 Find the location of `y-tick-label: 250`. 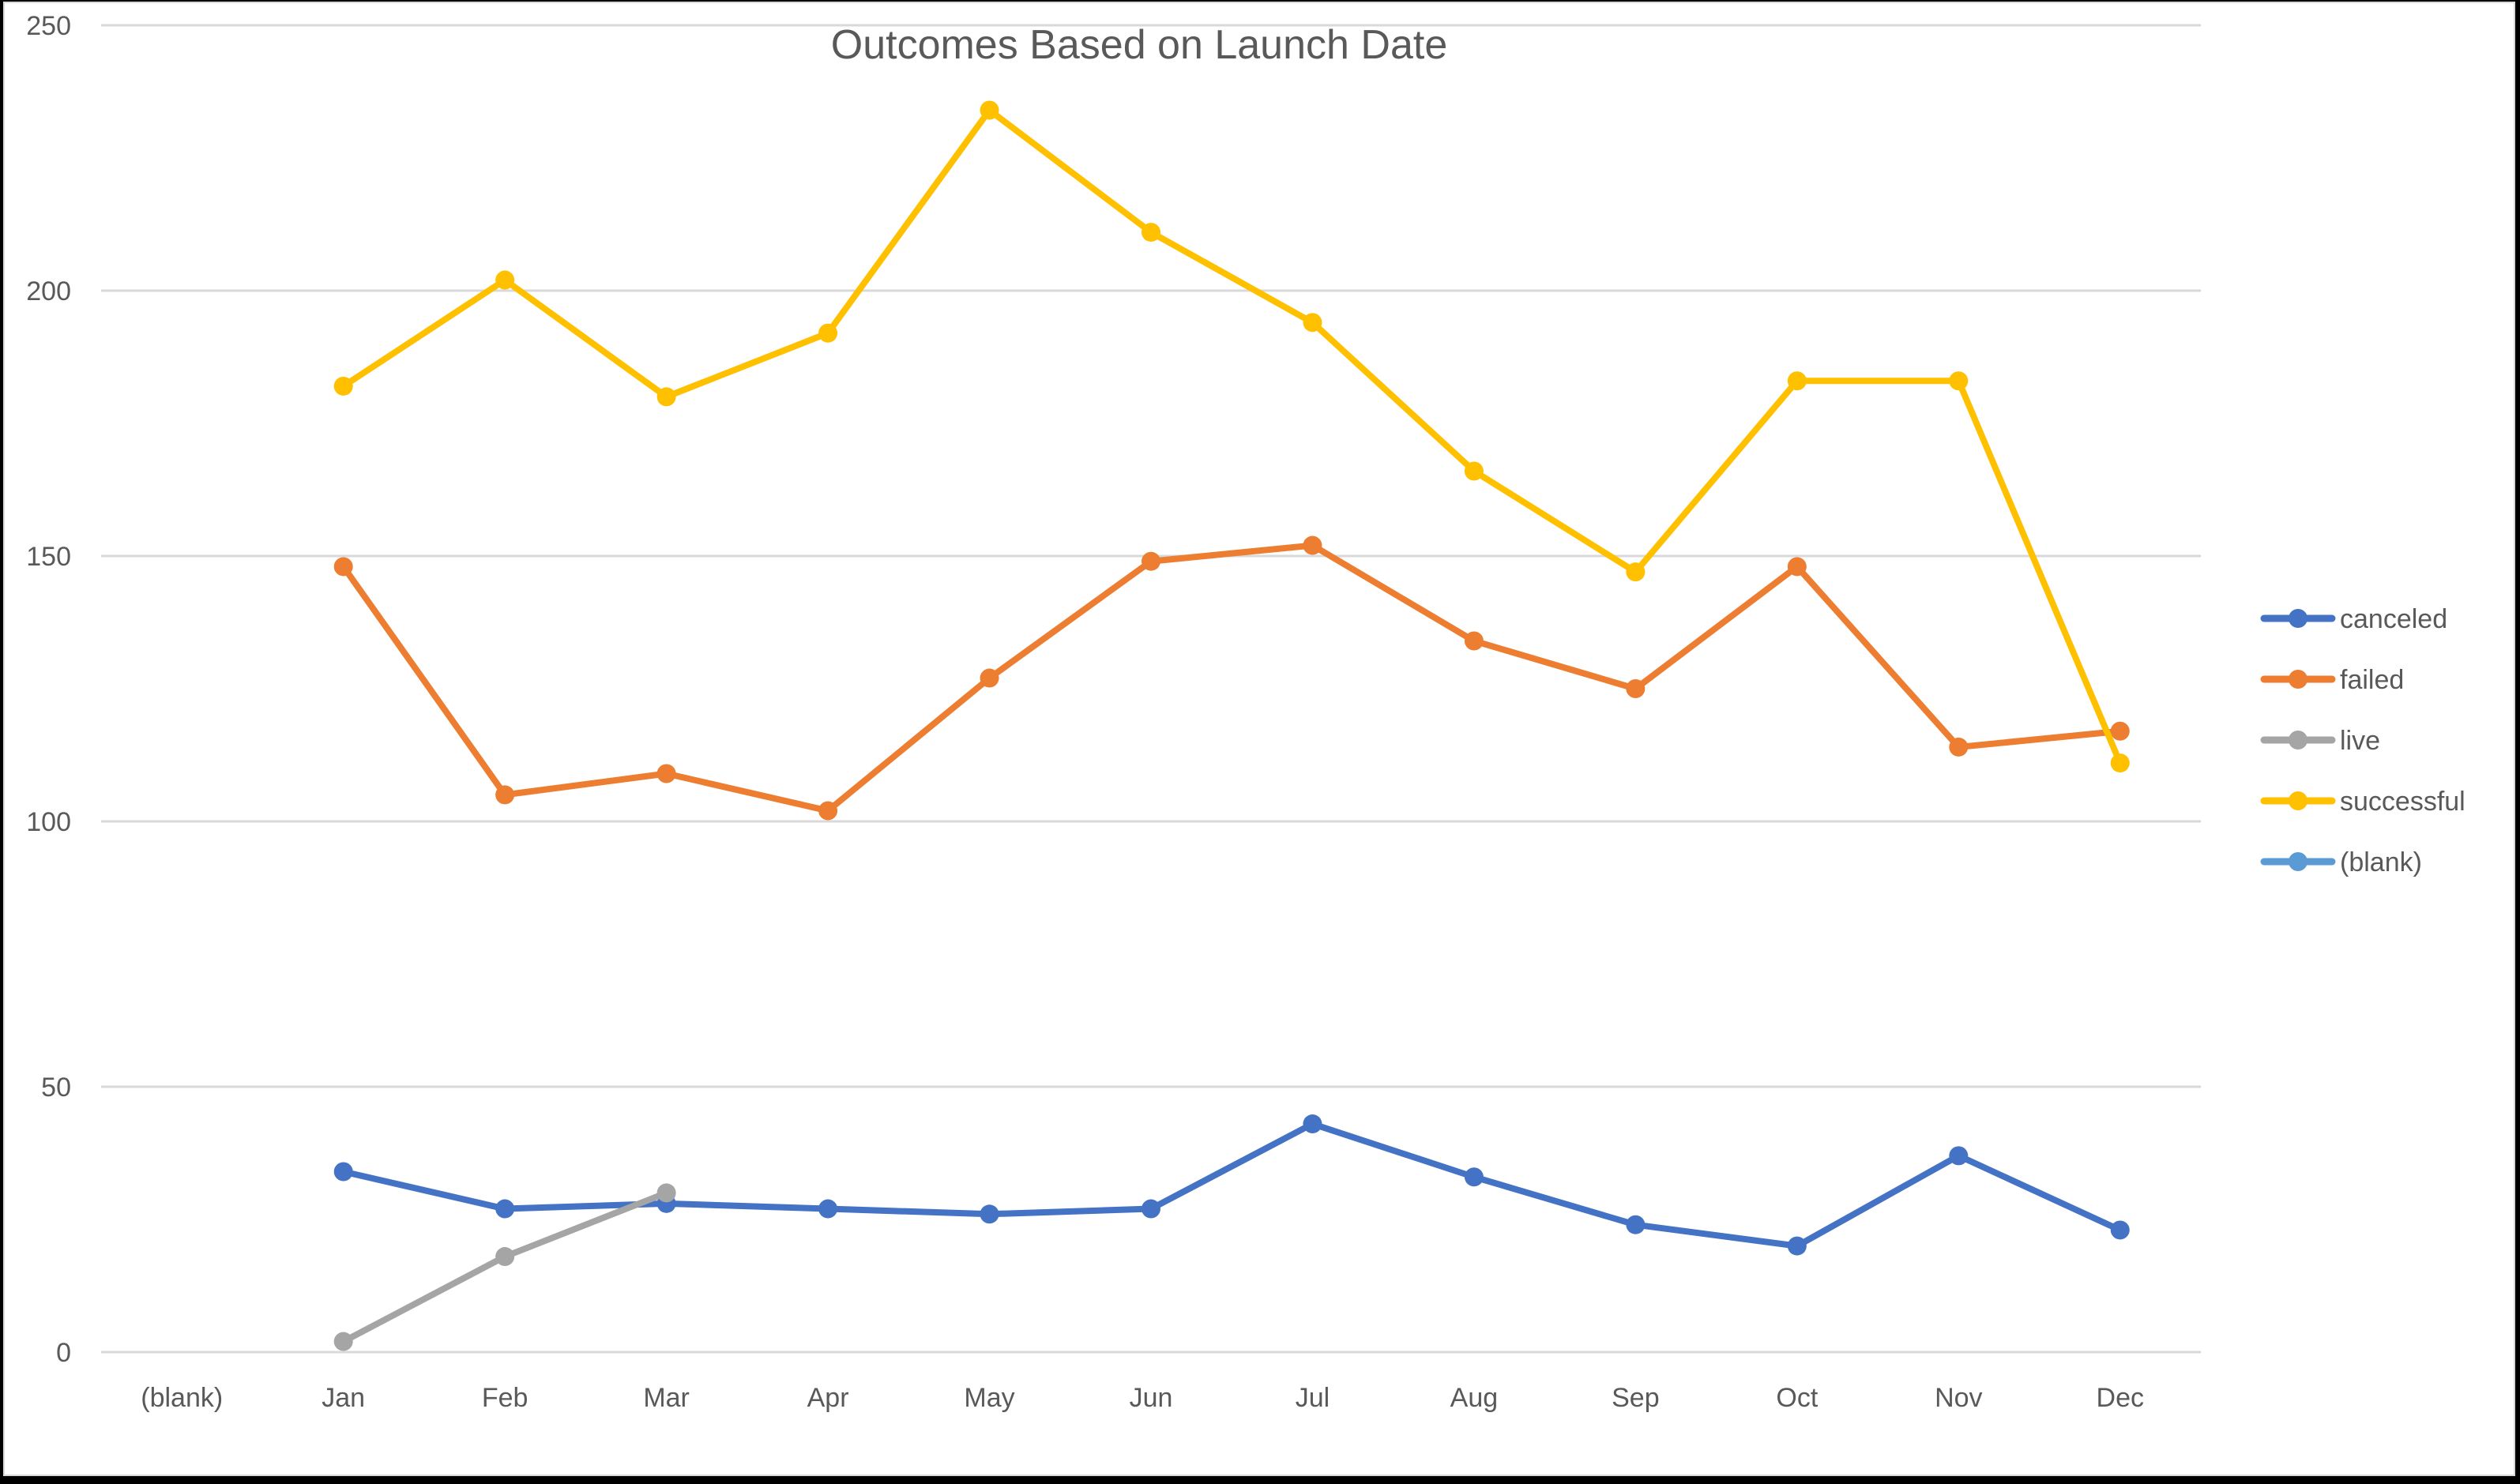

y-tick-label: 250 is located at coordinates (48, 26).